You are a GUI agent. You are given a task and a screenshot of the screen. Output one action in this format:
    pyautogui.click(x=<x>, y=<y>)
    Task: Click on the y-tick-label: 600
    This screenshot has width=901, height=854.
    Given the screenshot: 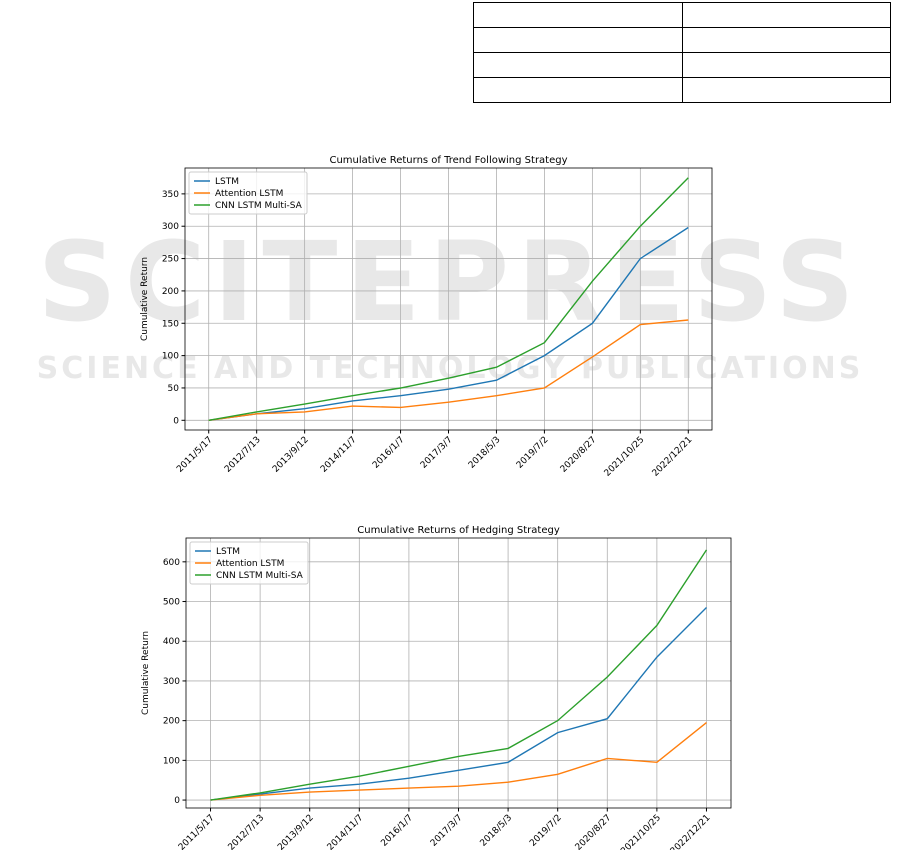 What is the action you would take?
    pyautogui.click(x=171, y=563)
    